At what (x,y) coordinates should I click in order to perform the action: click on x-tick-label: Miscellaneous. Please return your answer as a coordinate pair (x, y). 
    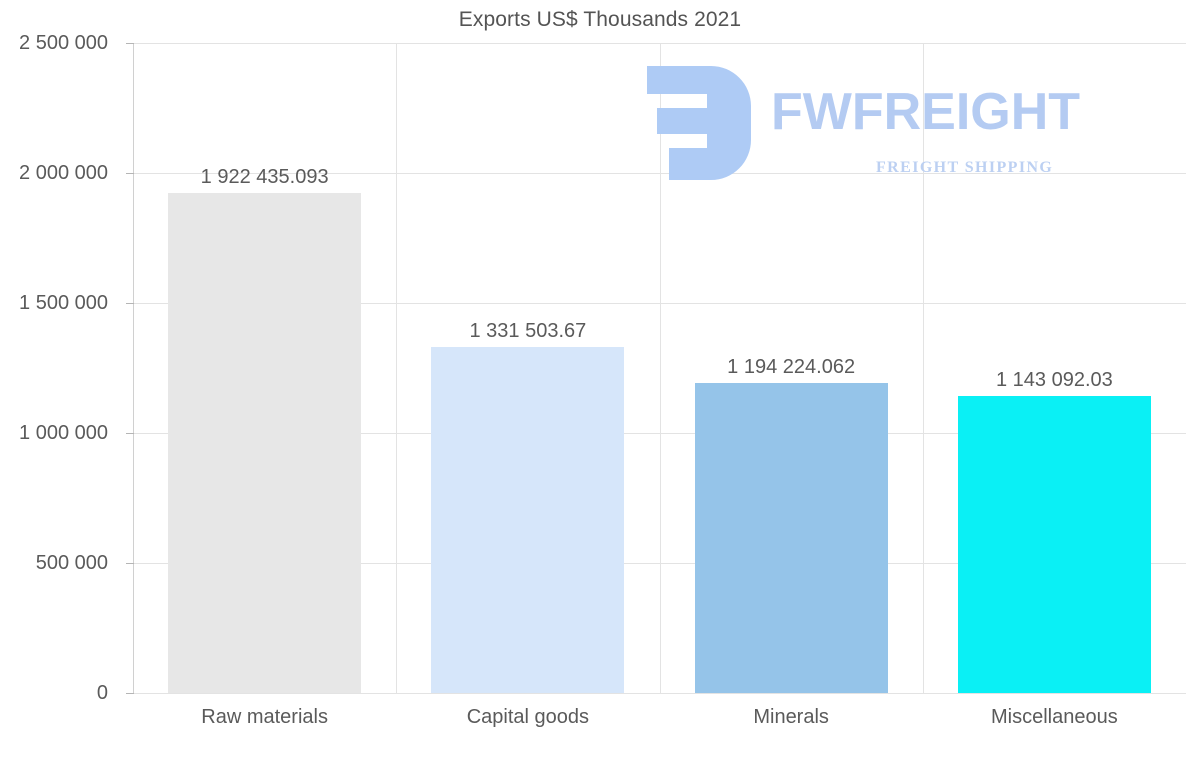
    Looking at the image, I should click on (1054, 717).